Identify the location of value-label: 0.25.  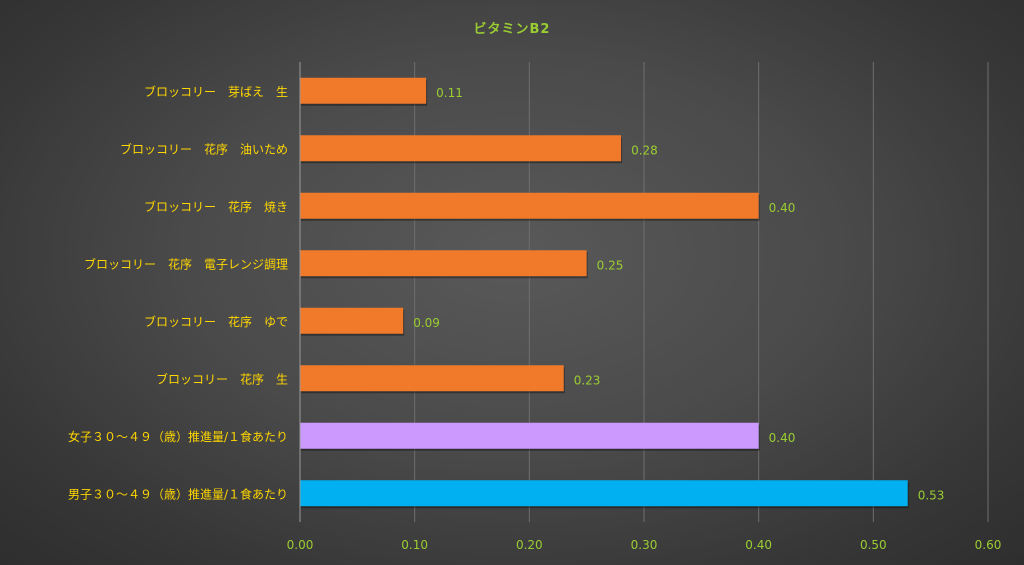
(610, 265).